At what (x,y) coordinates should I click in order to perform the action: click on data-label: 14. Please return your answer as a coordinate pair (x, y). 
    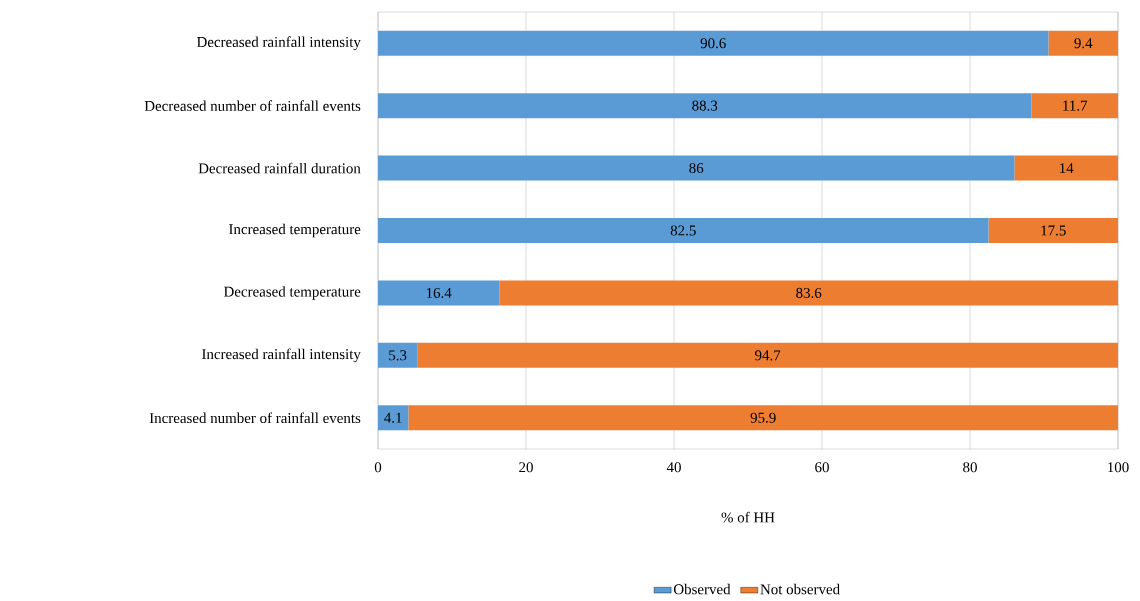
    Looking at the image, I should click on (1067, 168).